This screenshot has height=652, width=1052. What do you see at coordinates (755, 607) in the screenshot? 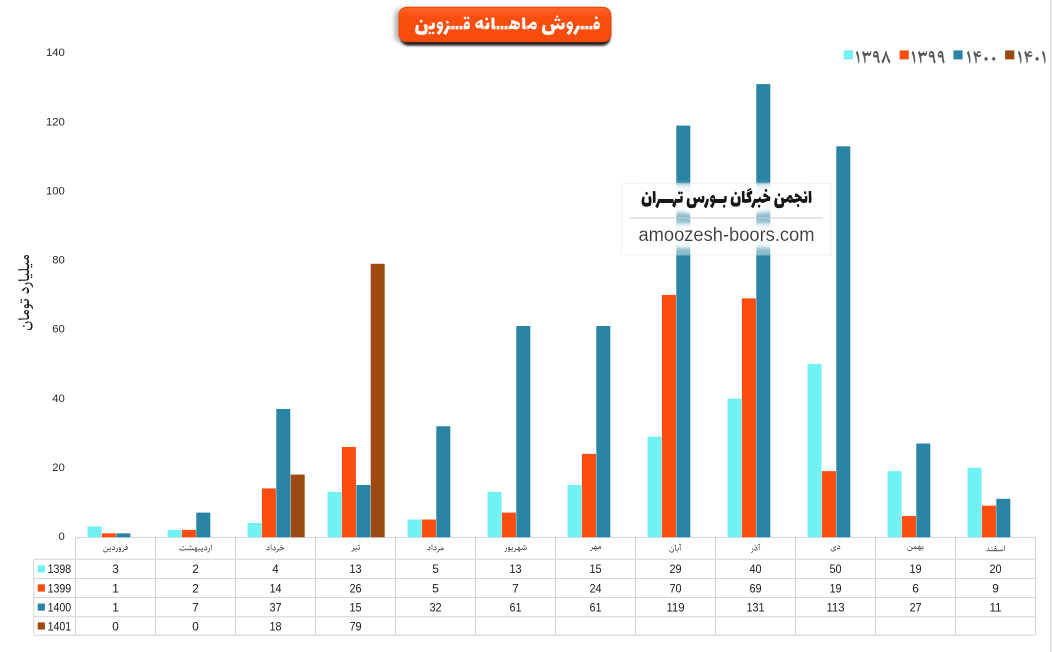
I see `svg-text: 131` at bounding box center [755, 607].